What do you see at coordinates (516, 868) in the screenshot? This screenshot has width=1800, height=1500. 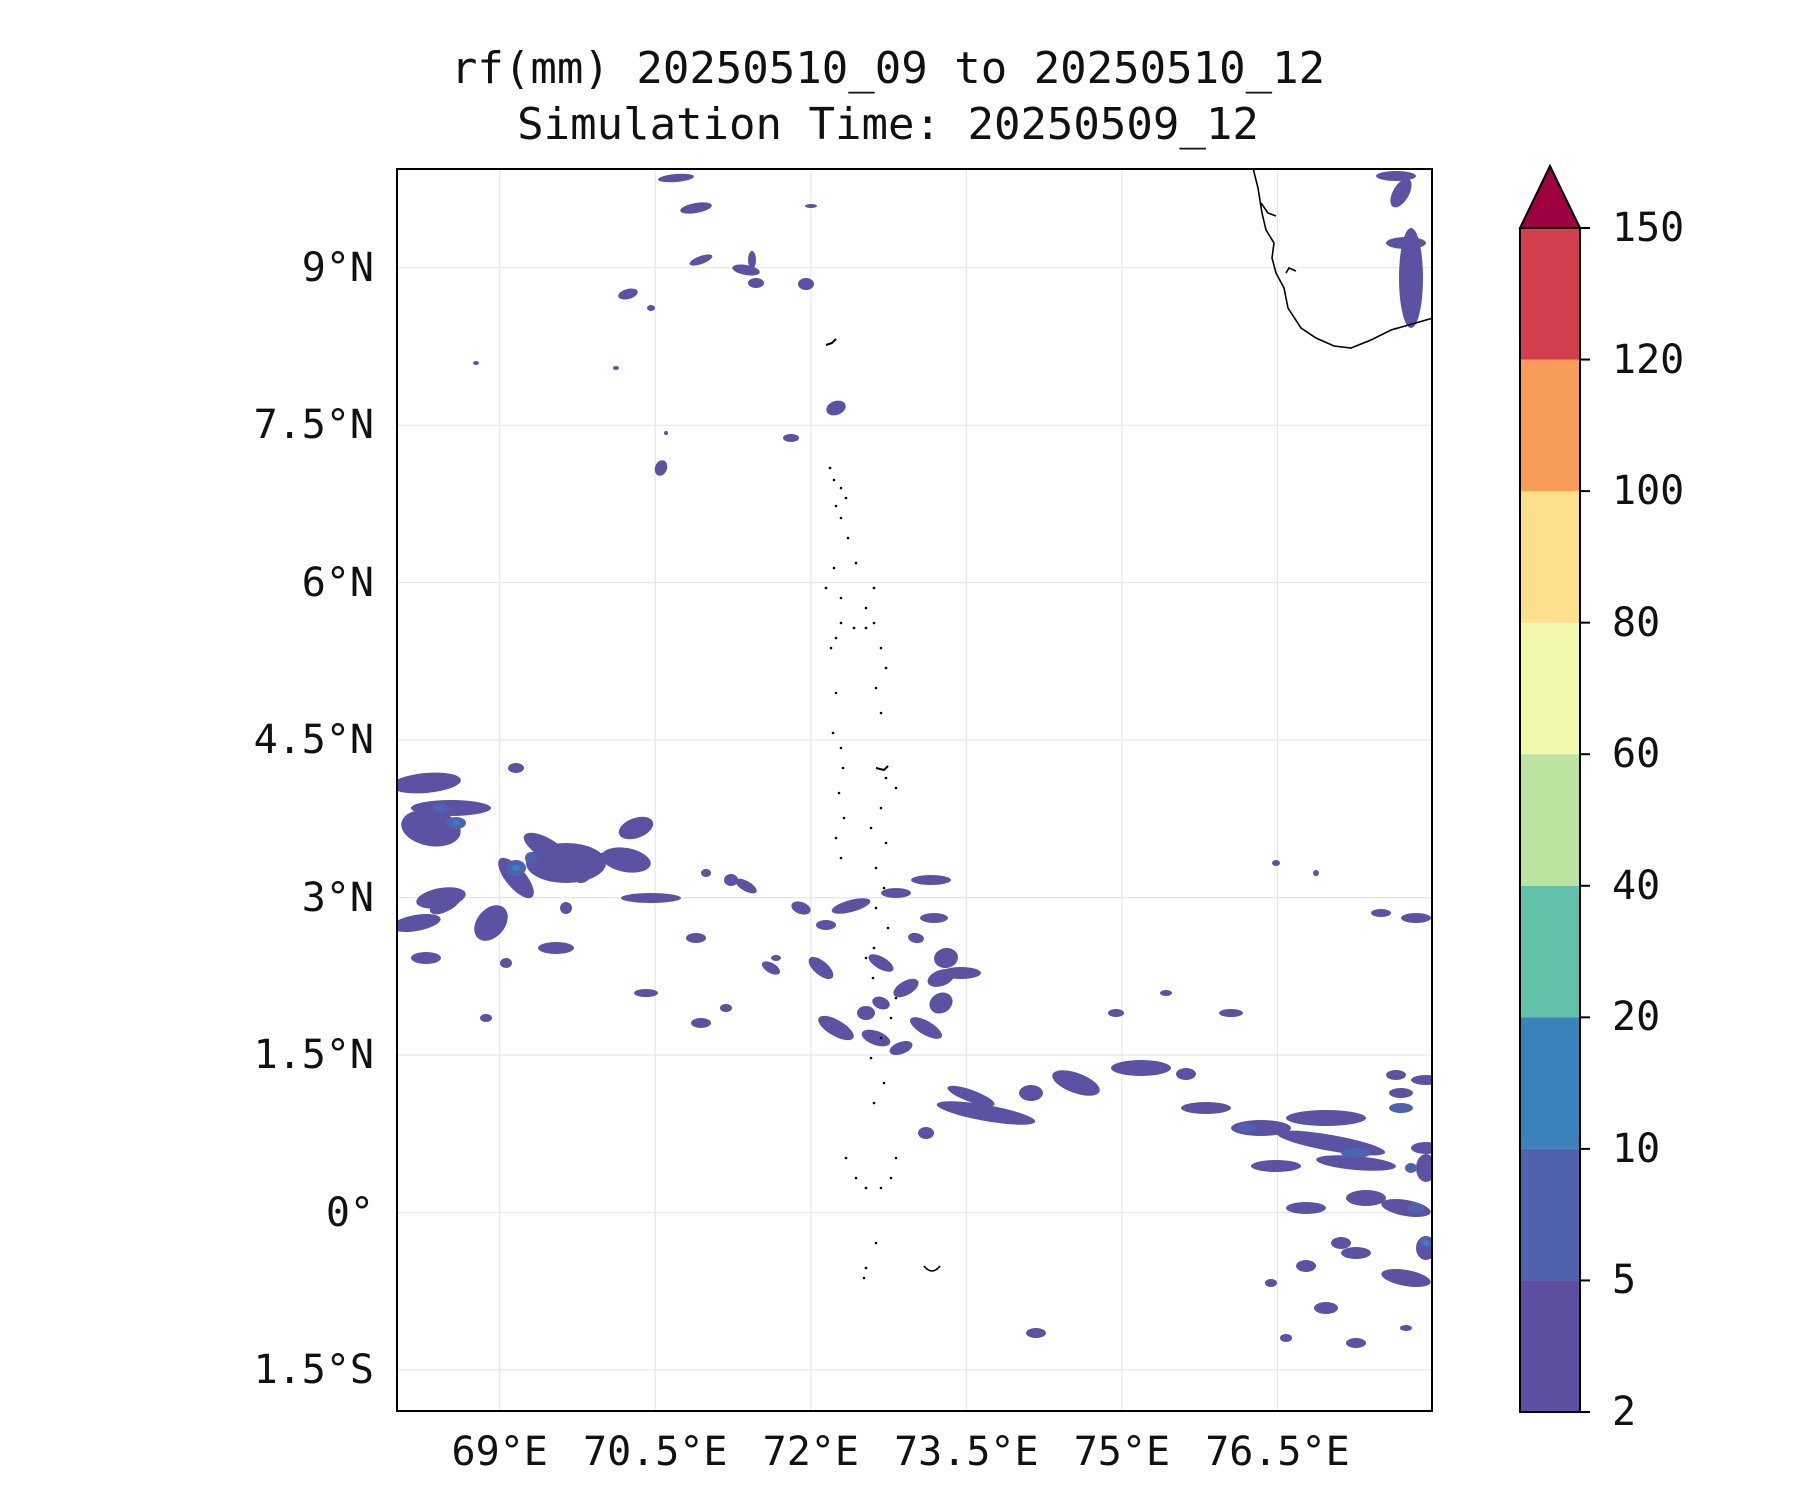 I see `rain-core-heavy` at bounding box center [516, 868].